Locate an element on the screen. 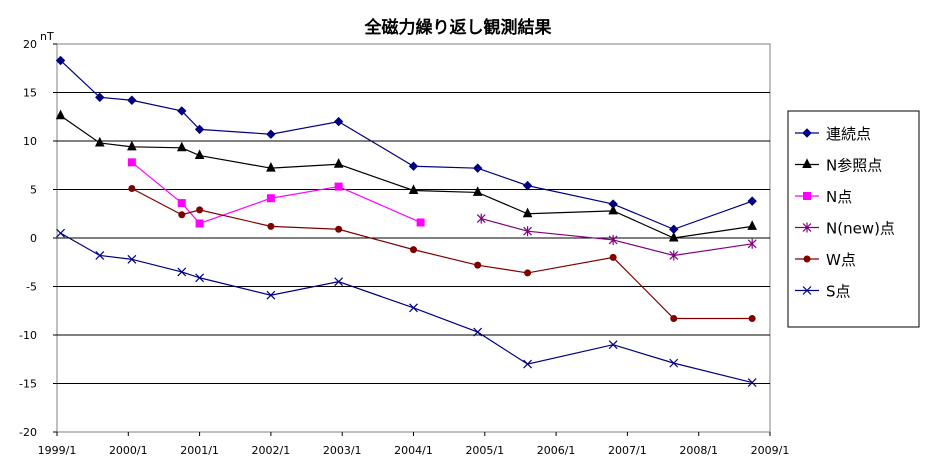 Image resolution: width=931 pixels, height=471 pixels. x-tick-label: 2002/1 is located at coordinates (271, 450).